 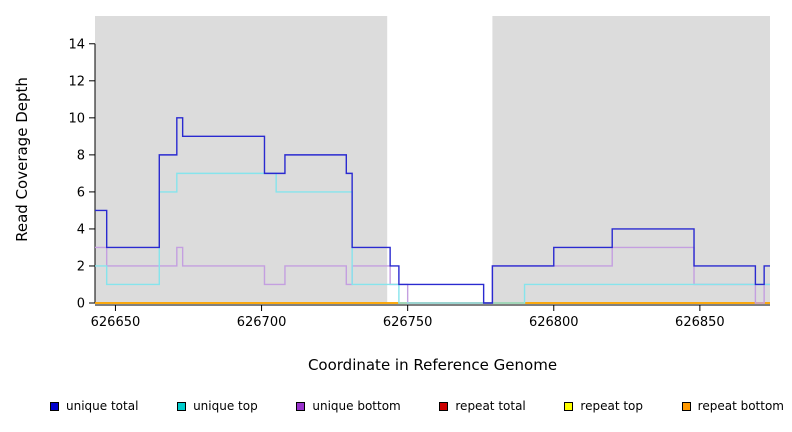 I want to click on legend-item-repeat-top: repeat top, so click(x=603, y=406).